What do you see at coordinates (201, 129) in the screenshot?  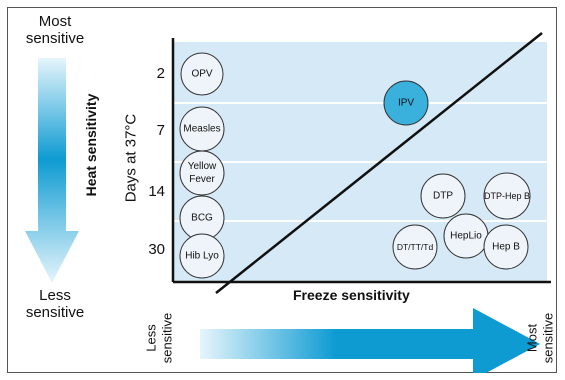 I see `svg-text: Measles` at bounding box center [201, 129].